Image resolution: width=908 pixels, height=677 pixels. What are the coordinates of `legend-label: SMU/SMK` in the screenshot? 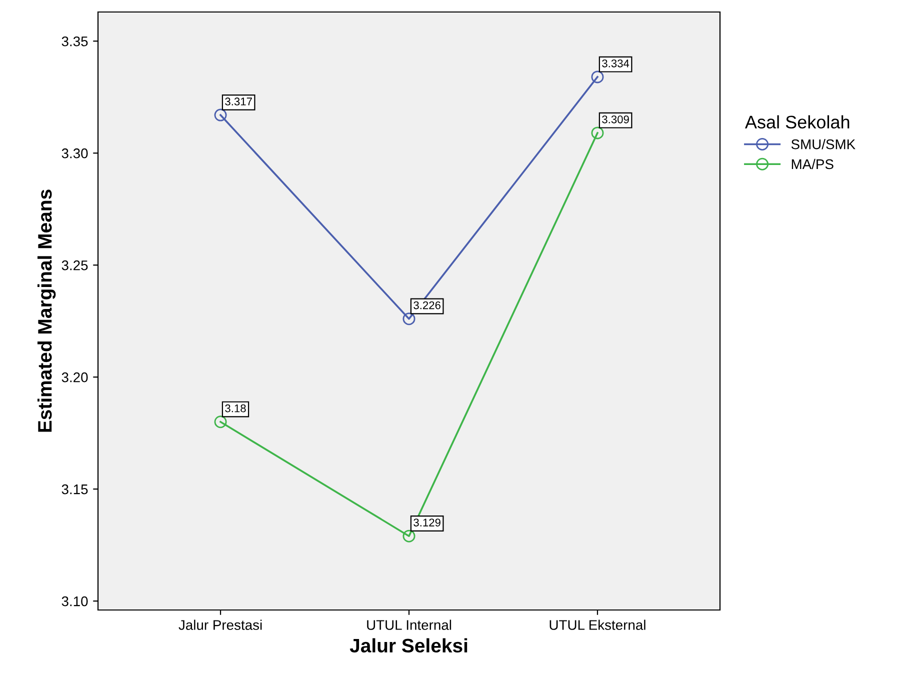 It's located at (823, 144).